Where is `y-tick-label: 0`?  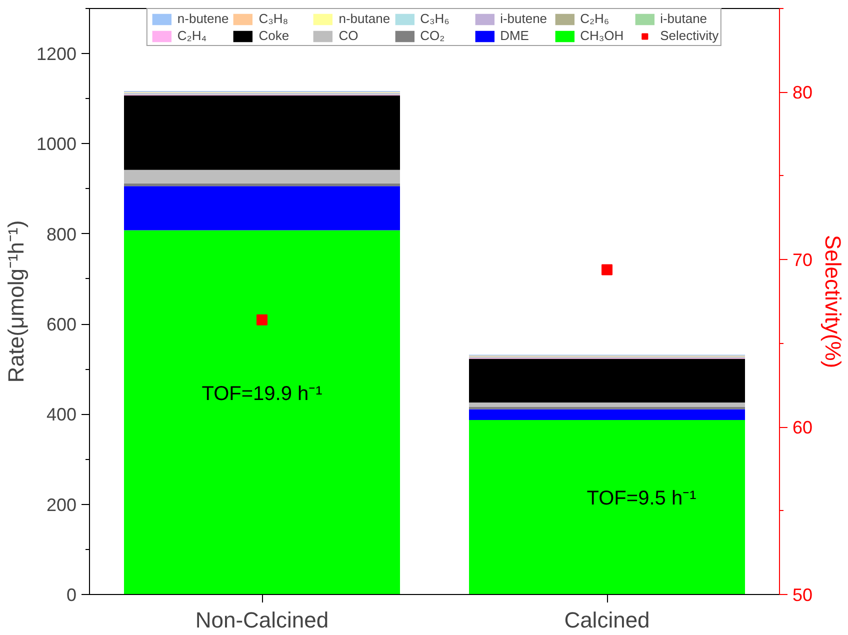
y-tick-label: 0 is located at coordinates (71, 595).